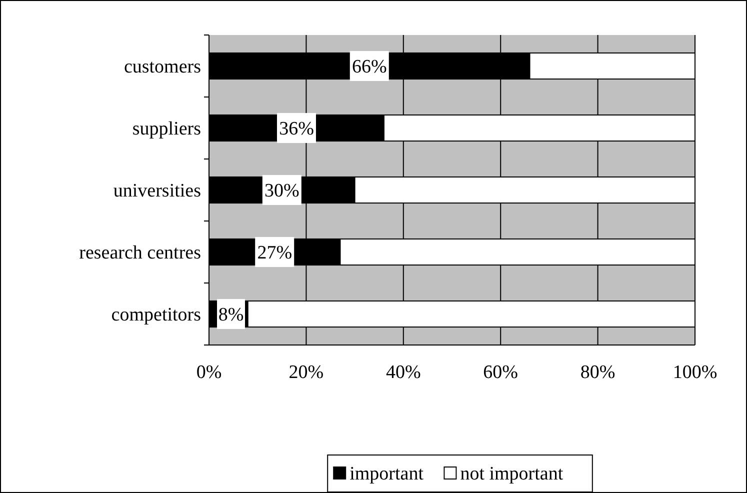 This screenshot has height=493, width=747. Describe the element at coordinates (156, 315) in the screenshot. I see `y-tick-label: competitors` at that location.